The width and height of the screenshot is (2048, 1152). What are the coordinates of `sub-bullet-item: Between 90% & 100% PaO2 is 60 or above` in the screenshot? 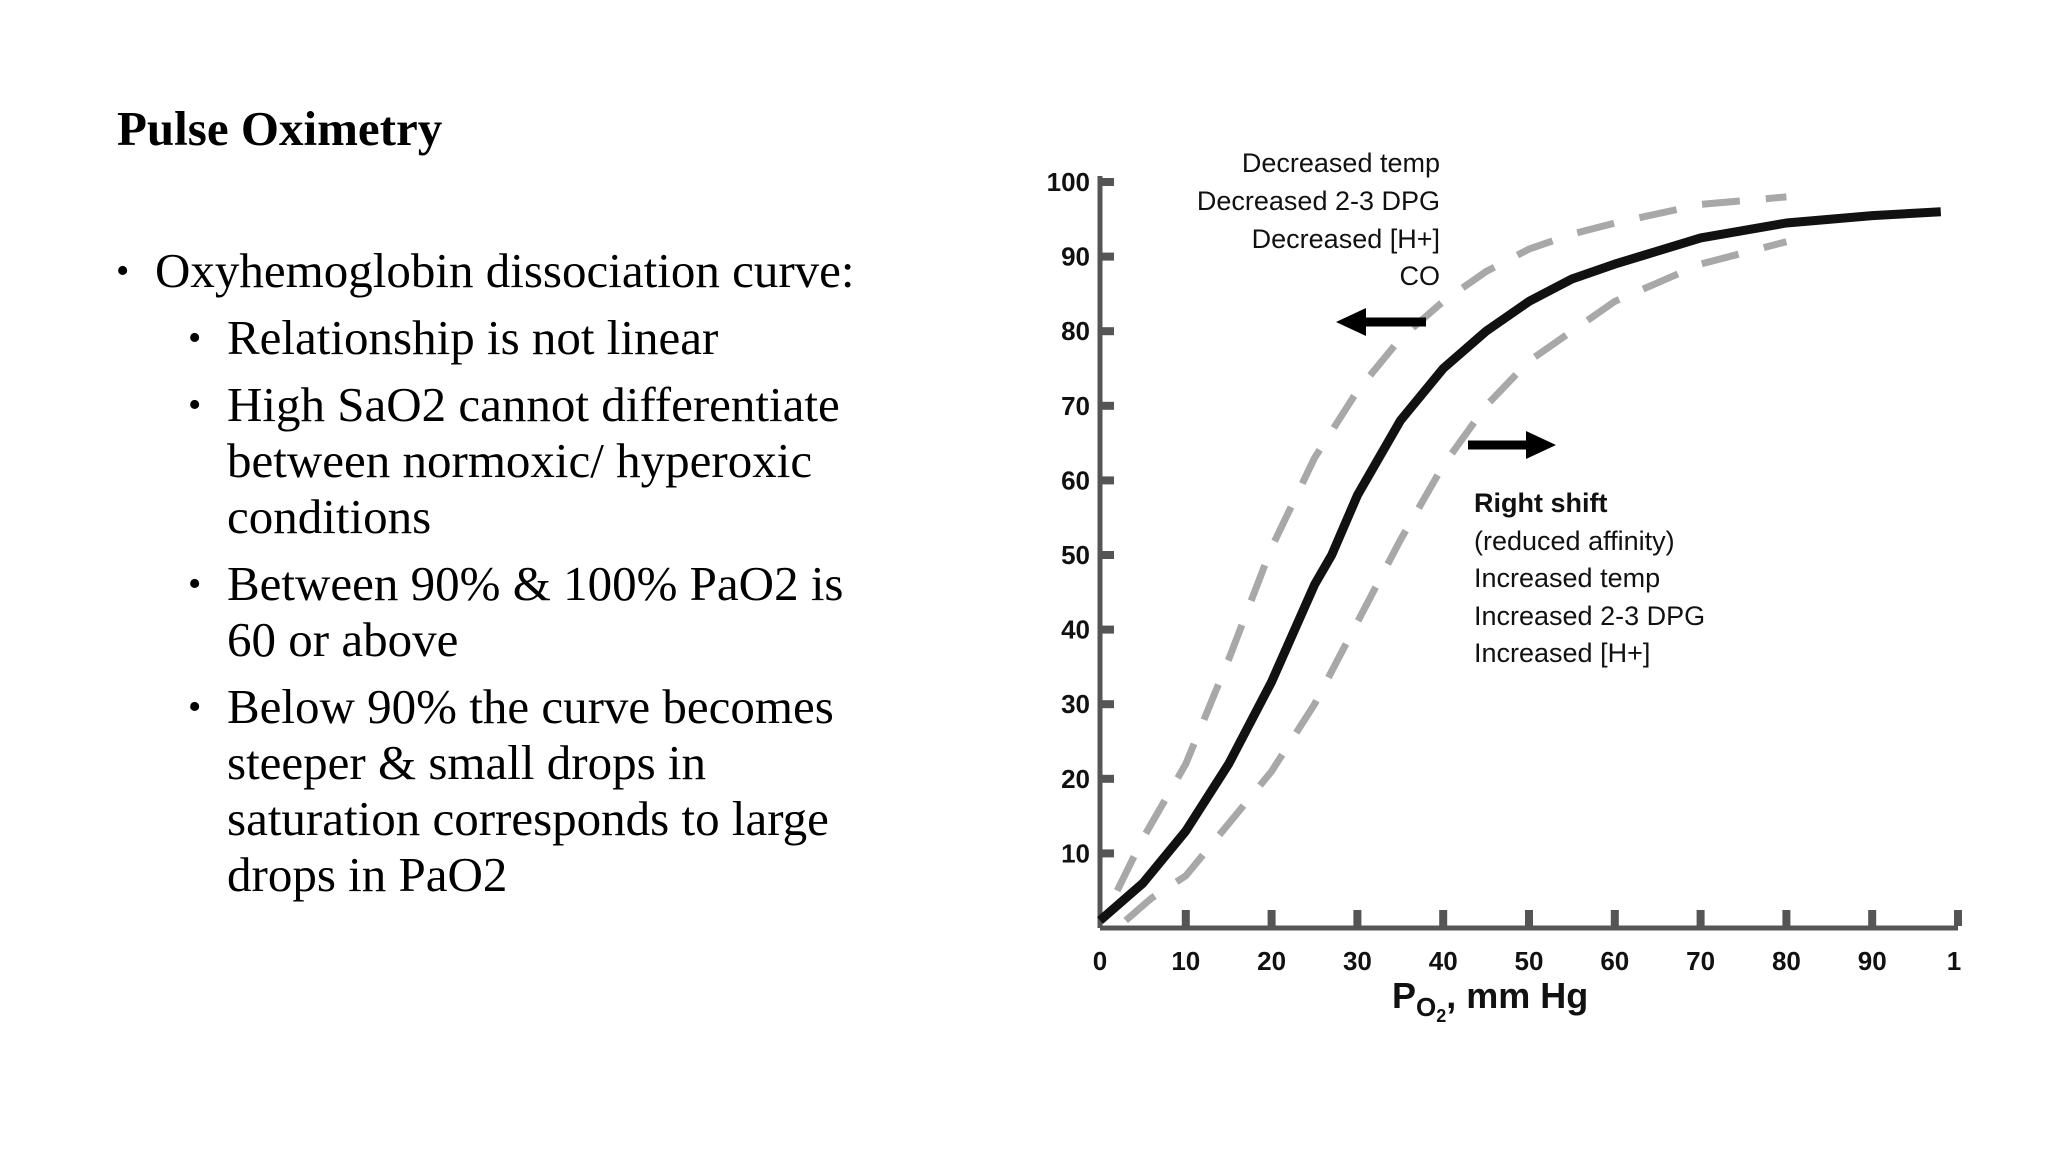 It's located at (530, 612).